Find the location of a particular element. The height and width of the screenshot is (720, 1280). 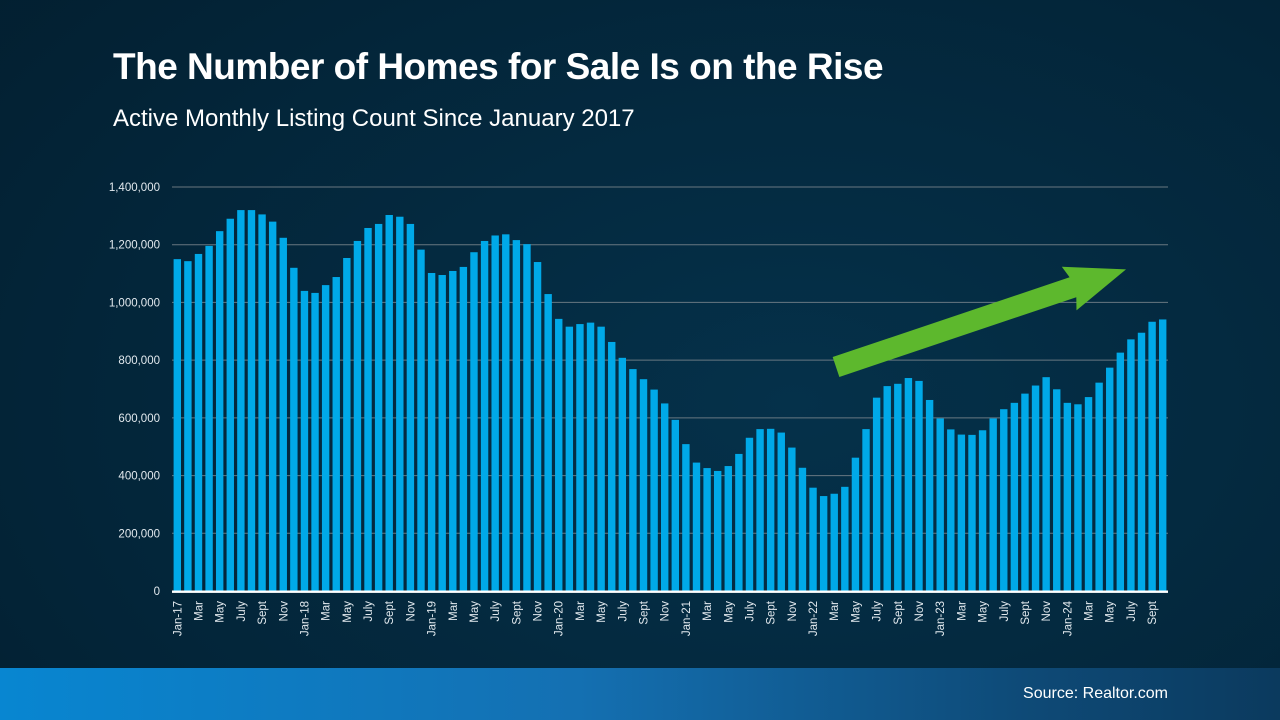

x-tick-label: Jan-19 is located at coordinates (433, 618).